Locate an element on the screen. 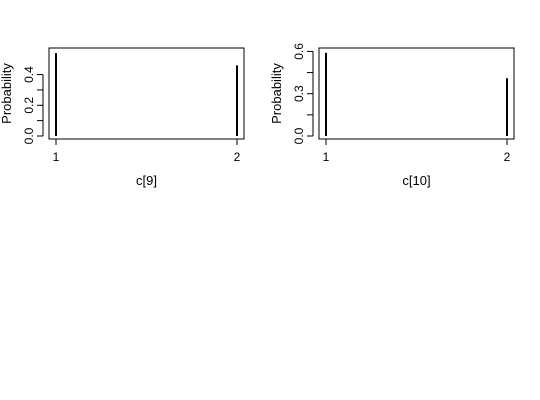 The width and height of the screenshot is (540, 400). y-tick-label: 0.2 is located at coordinates (29, 105).